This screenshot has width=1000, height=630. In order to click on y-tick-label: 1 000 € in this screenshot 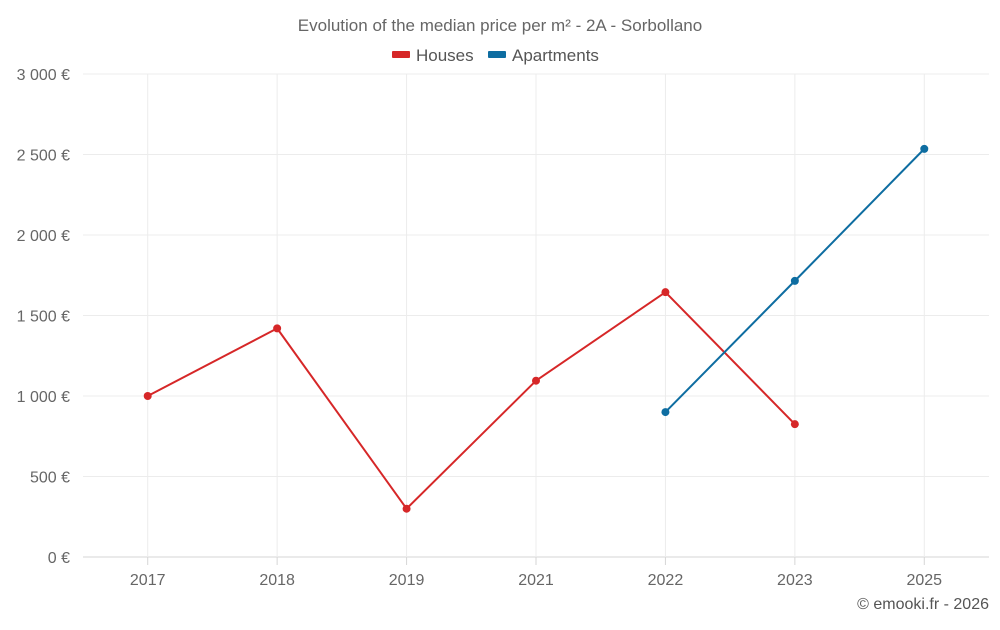, I will do `click(43, 397)`.